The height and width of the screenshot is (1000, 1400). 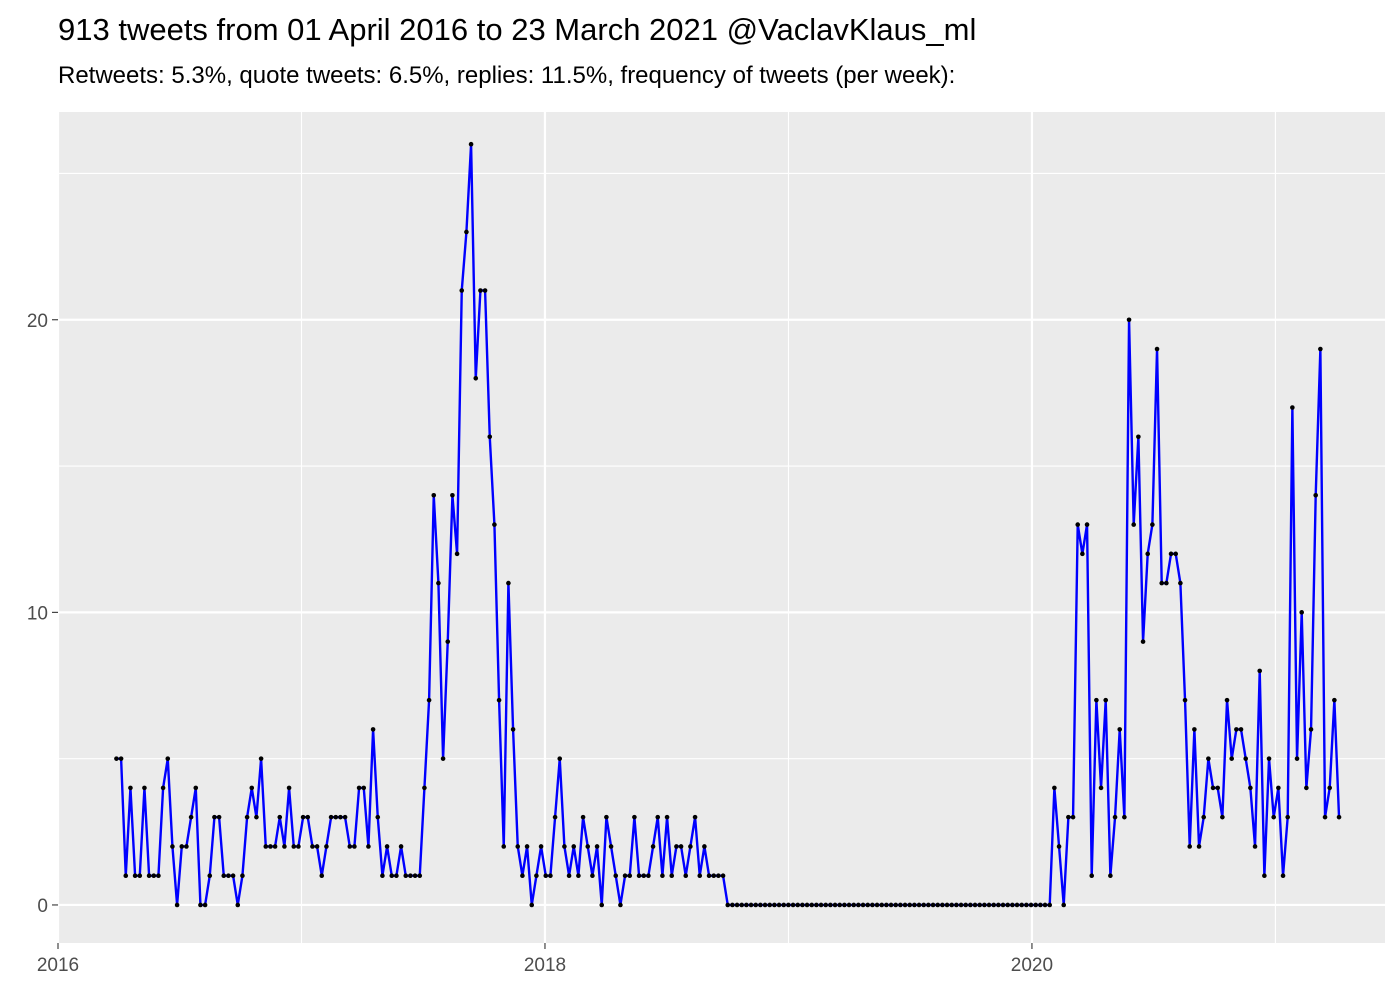 What do you see at coordinates (545, 965) in the screenshot?
I see `x-tick-label: 2018` at bounding box center [545, 965].